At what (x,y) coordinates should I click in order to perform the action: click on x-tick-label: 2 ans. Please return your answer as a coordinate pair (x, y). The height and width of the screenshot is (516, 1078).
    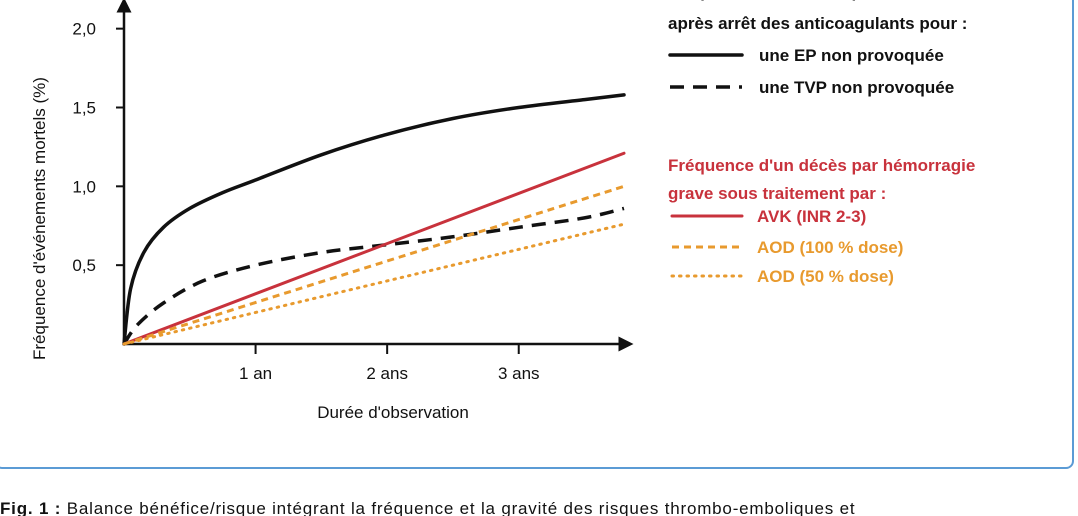
    Looking at the image, I should click on (387, 373).